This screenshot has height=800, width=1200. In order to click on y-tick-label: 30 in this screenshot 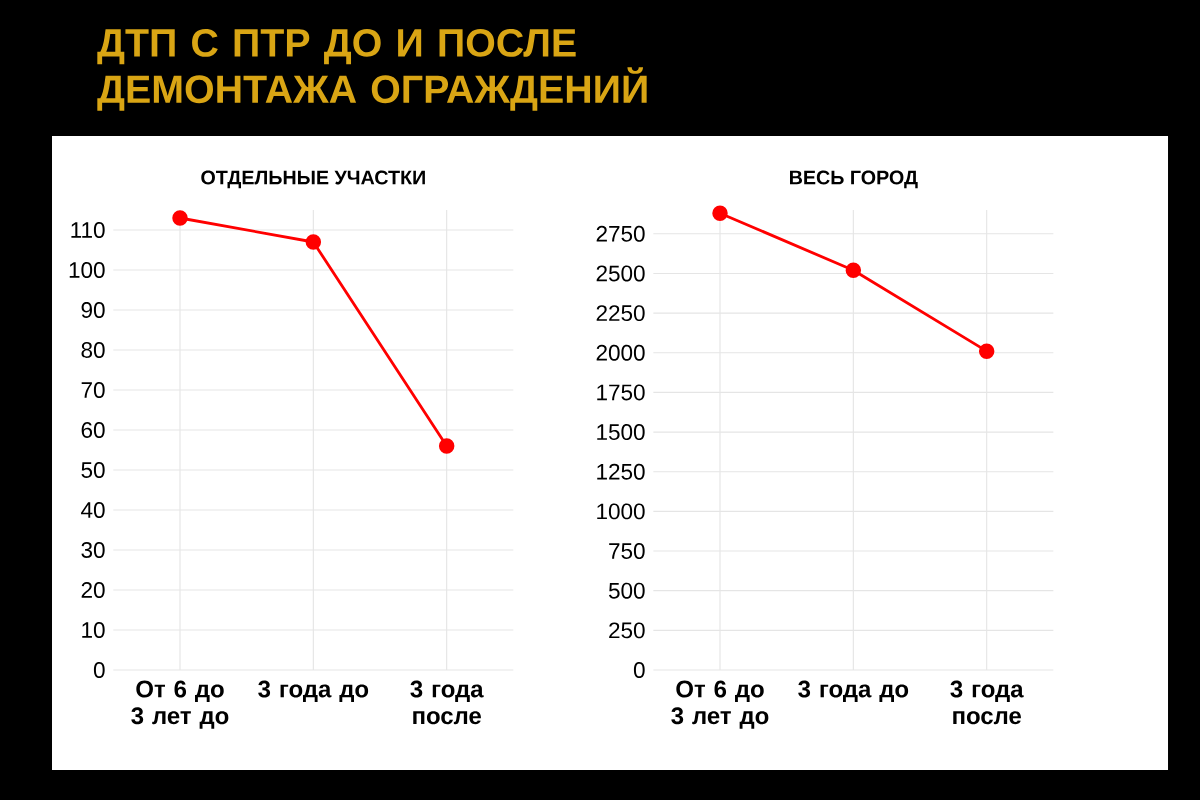, I will do `click(93, 550)`.